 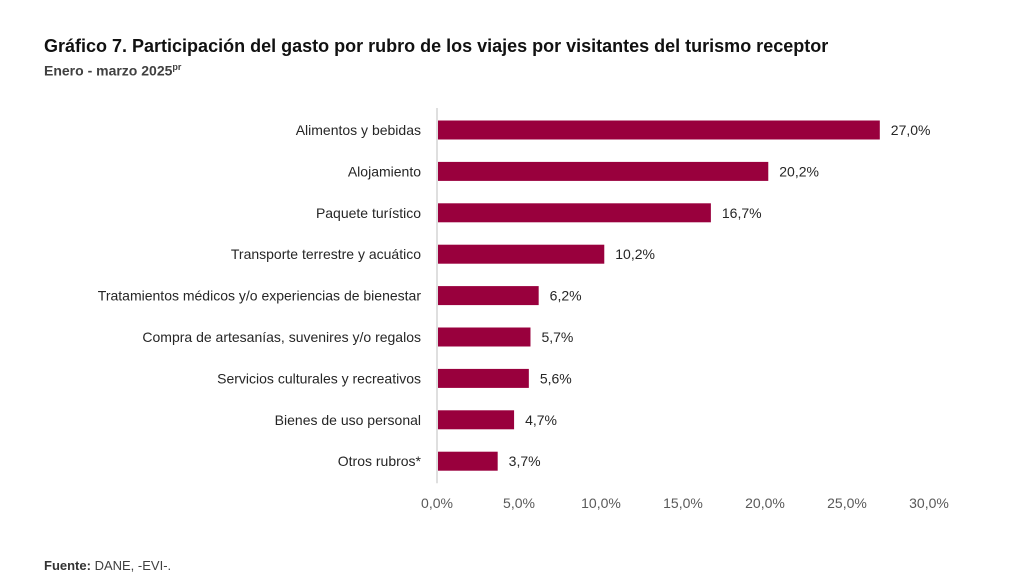 I want to click on category-label: Alimentos y bebidas, so click(x=358, y=130).